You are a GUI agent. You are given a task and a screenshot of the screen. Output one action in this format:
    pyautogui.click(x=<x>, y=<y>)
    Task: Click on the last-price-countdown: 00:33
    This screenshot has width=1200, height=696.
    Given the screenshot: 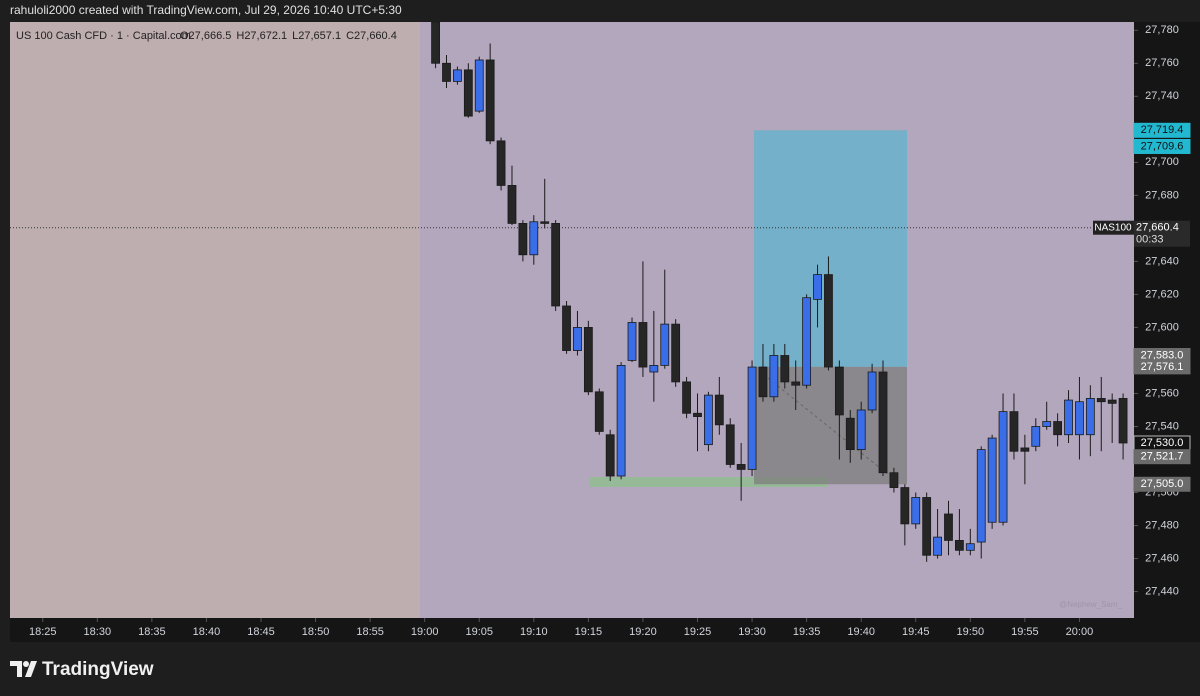 What is the action you would take?
    pyautogui.click(x=1150, y=240)
    